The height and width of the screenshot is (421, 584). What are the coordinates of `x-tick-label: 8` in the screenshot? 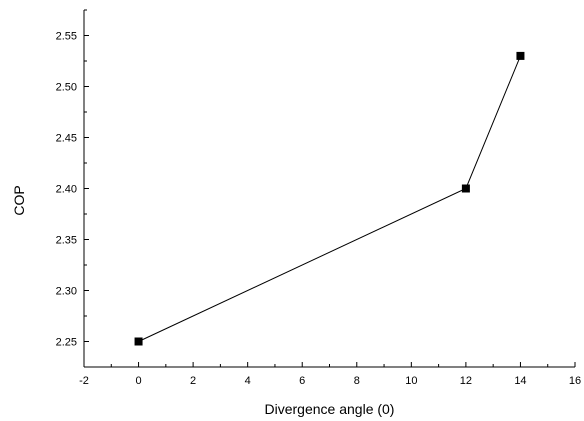 It's located at (357, 381).